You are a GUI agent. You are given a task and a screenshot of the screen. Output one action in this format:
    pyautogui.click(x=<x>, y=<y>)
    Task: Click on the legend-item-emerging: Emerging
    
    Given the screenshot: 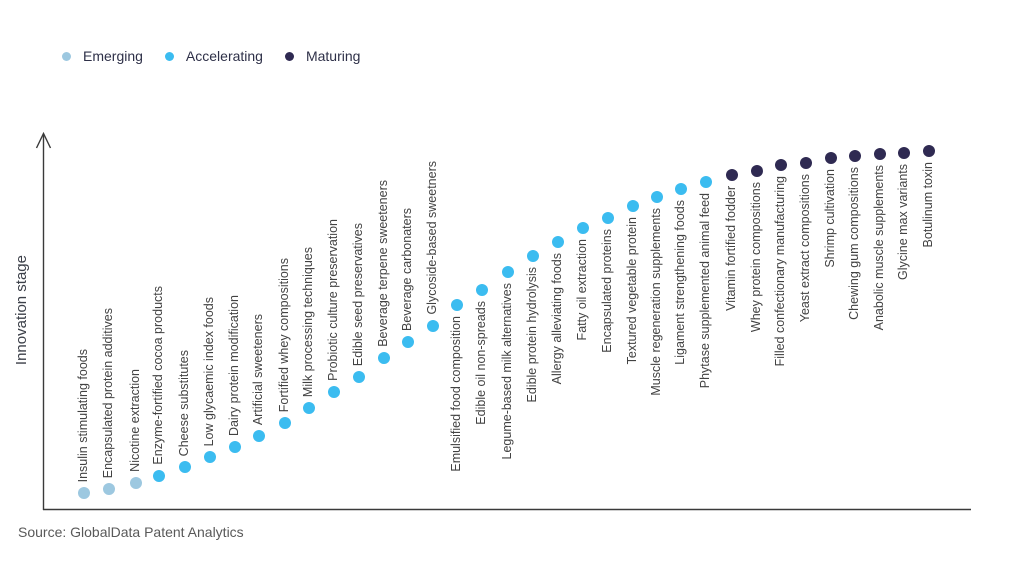 What is the action you would take?
    pyautogui.click(x=102, y=56)
    